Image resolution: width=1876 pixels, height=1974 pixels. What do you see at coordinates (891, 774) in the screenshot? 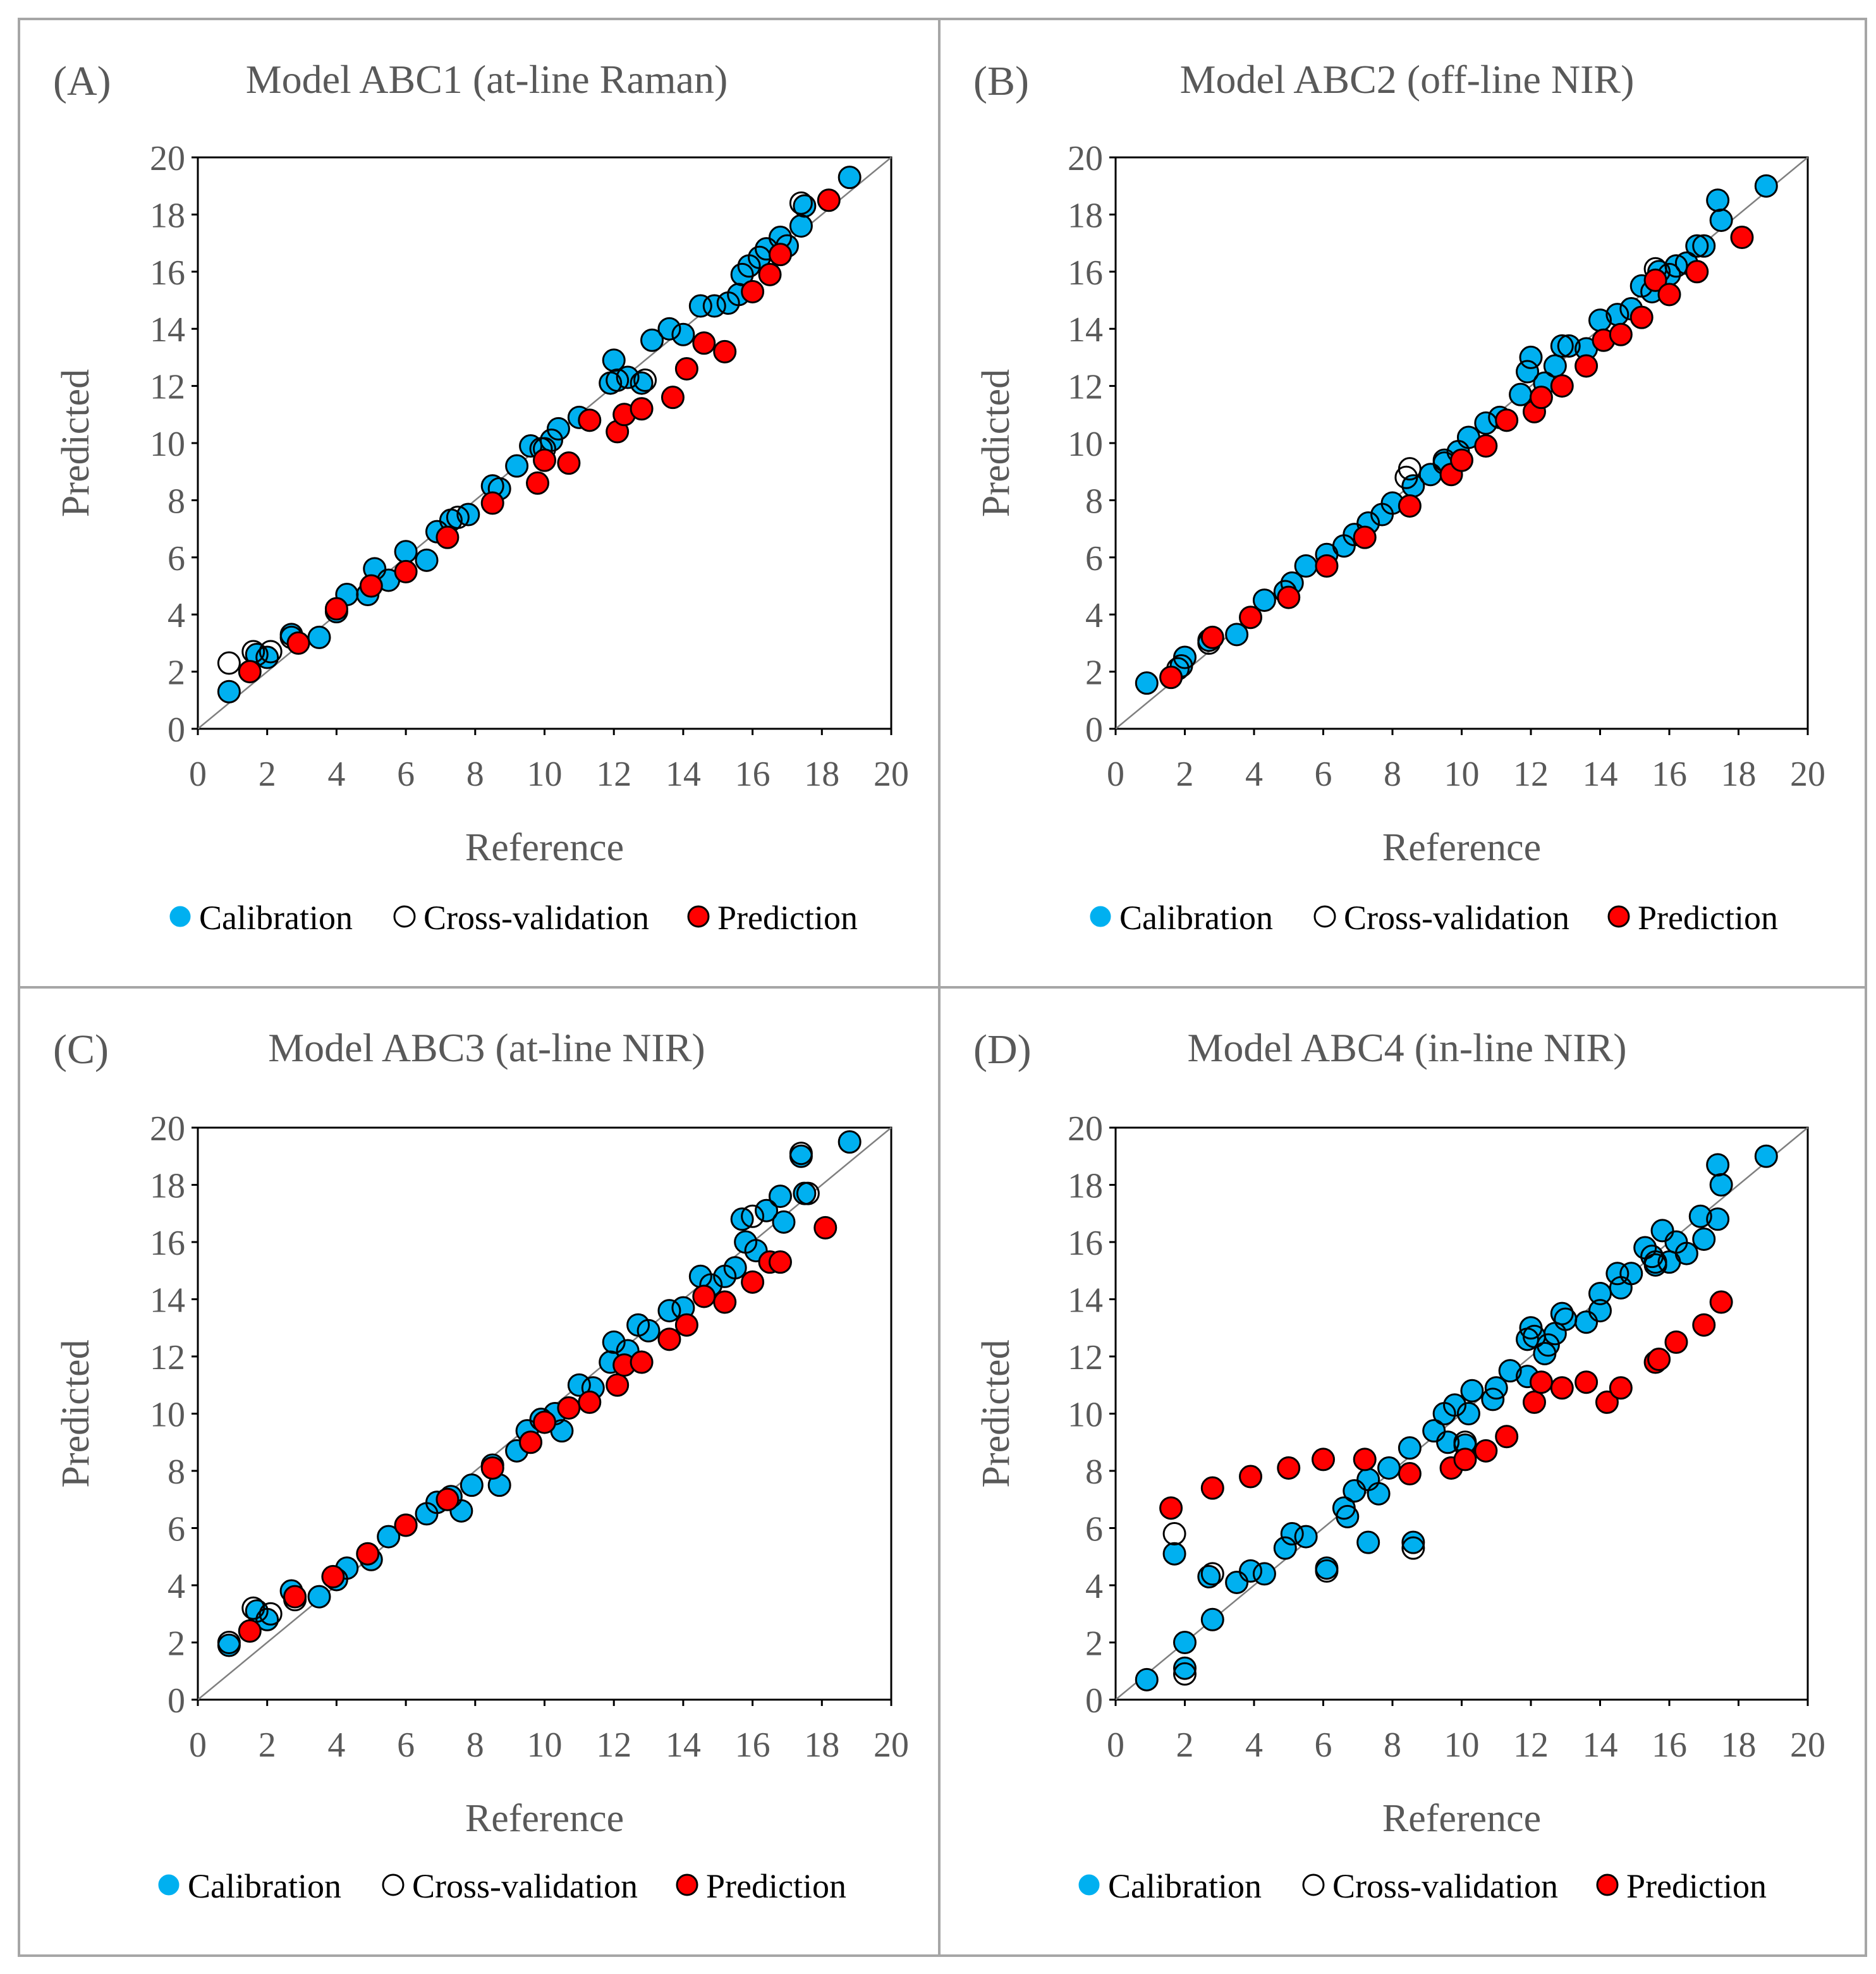
I see `x-tick-label: 20` at bounding box center [891, 774].